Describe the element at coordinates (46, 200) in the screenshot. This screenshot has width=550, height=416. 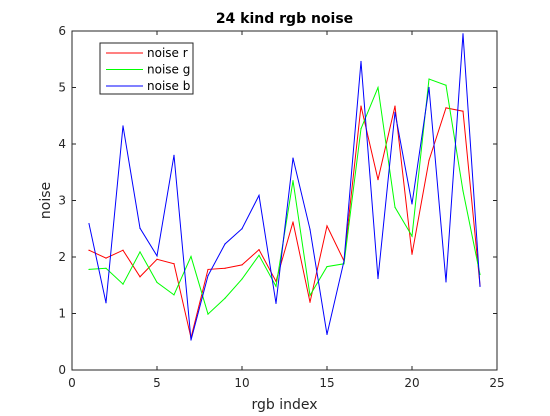
I see `y-axis-label: noise` at that location.